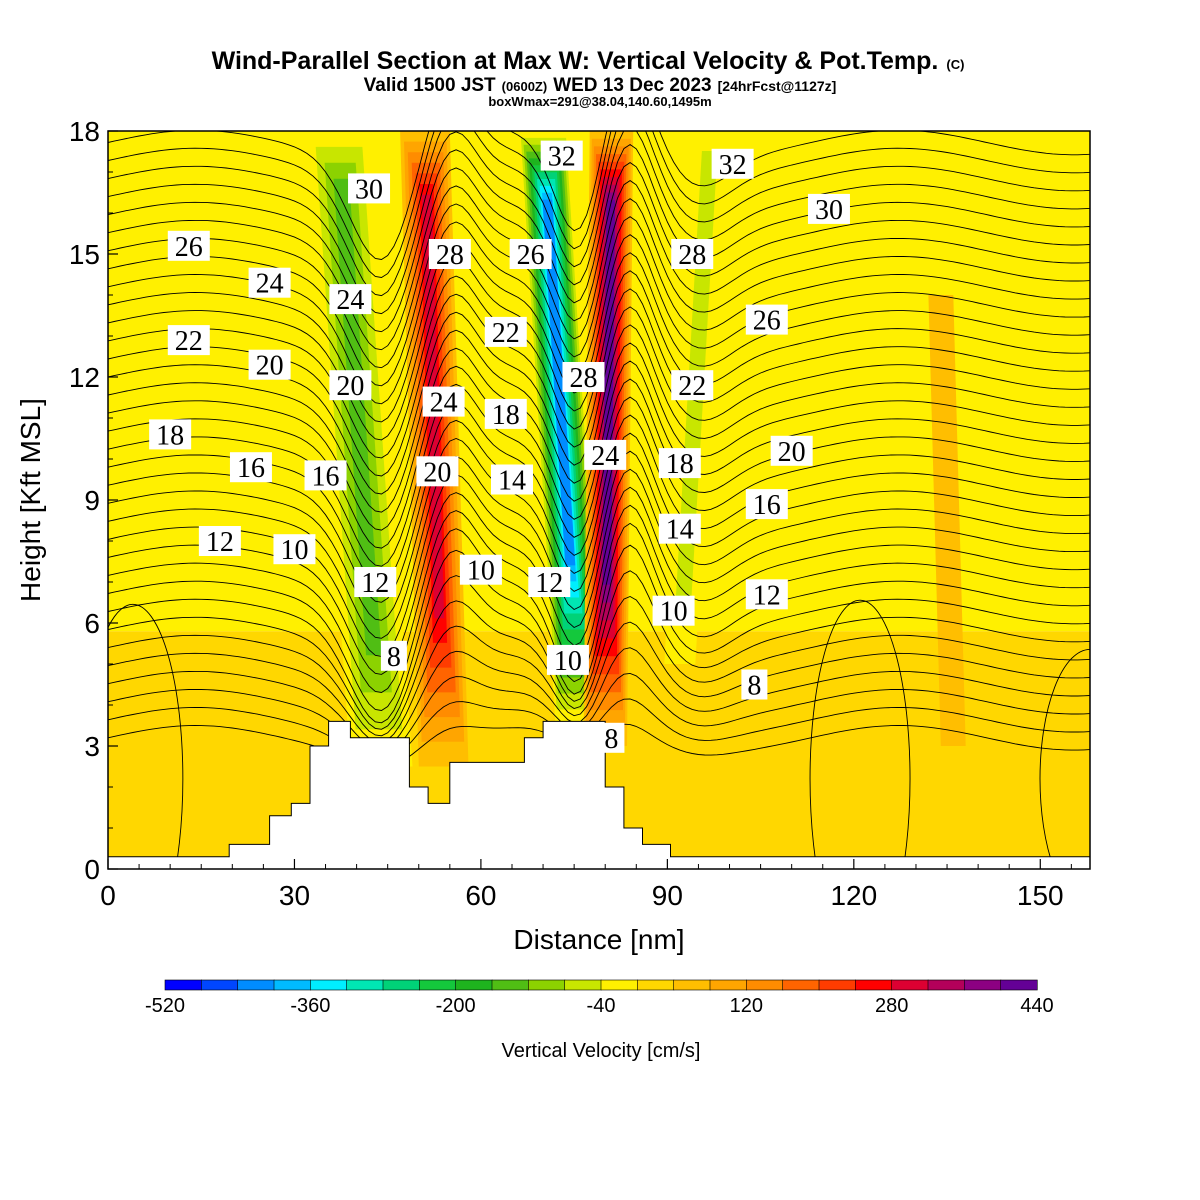 Image resolution: width=1200 pixels, height=1200 pixels. I want to click on y-tick-label: 15, so click(84, 254).